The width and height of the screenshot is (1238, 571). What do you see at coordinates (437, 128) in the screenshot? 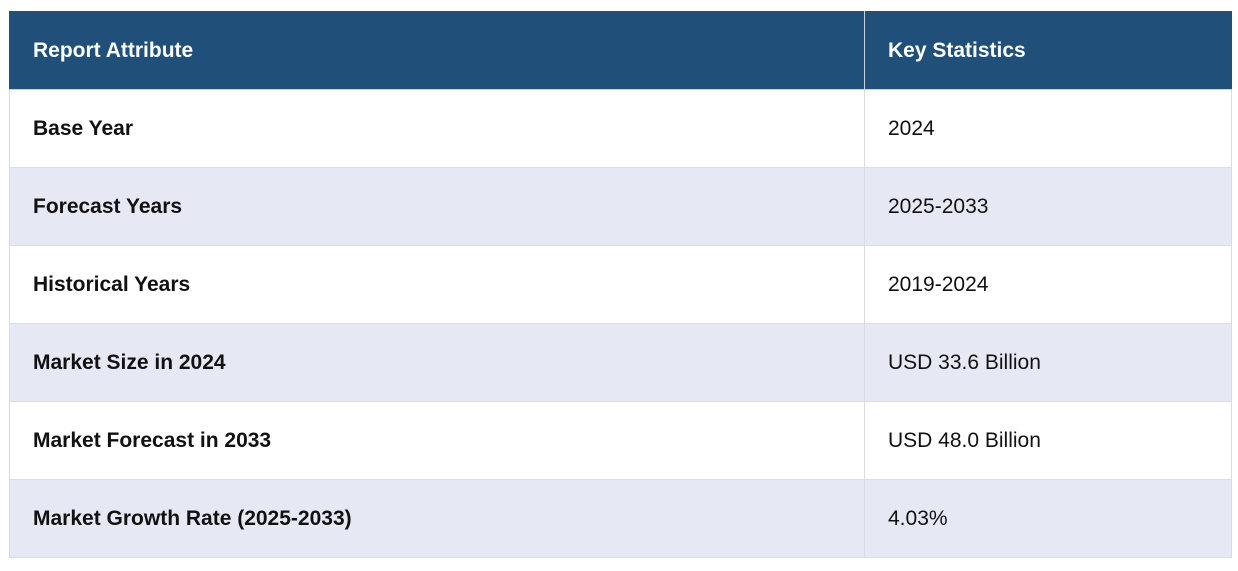
I see `row-attribute-base-year: Base Year` at bounding box center [437, 128].